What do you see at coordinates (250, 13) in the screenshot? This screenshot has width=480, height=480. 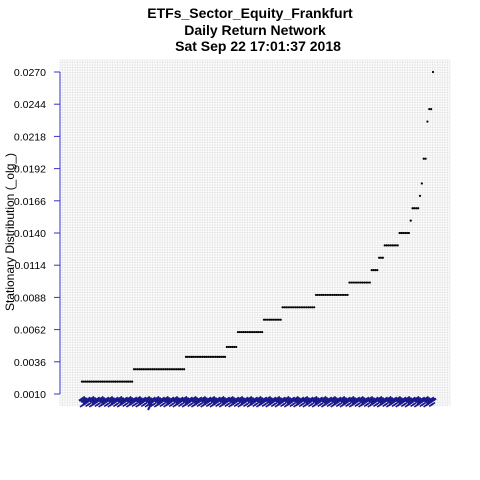 I see `chart-title-line-1: ETFs_Sector_Equity_Frankfurt` at bounding box center [250, 13].